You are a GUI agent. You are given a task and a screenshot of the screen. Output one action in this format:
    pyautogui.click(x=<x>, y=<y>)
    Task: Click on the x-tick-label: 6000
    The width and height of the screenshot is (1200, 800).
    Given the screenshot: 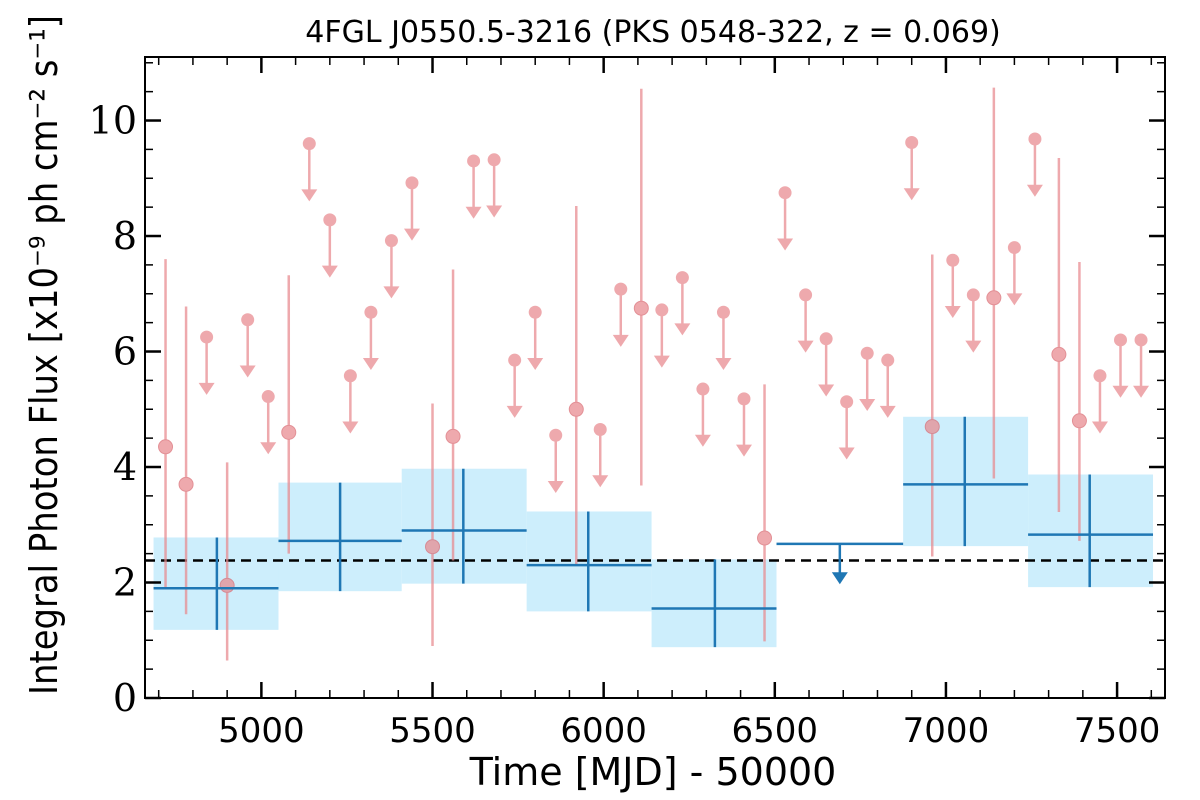 What is the action you would take?
    pyautogui.click(x=603, y=731)
    